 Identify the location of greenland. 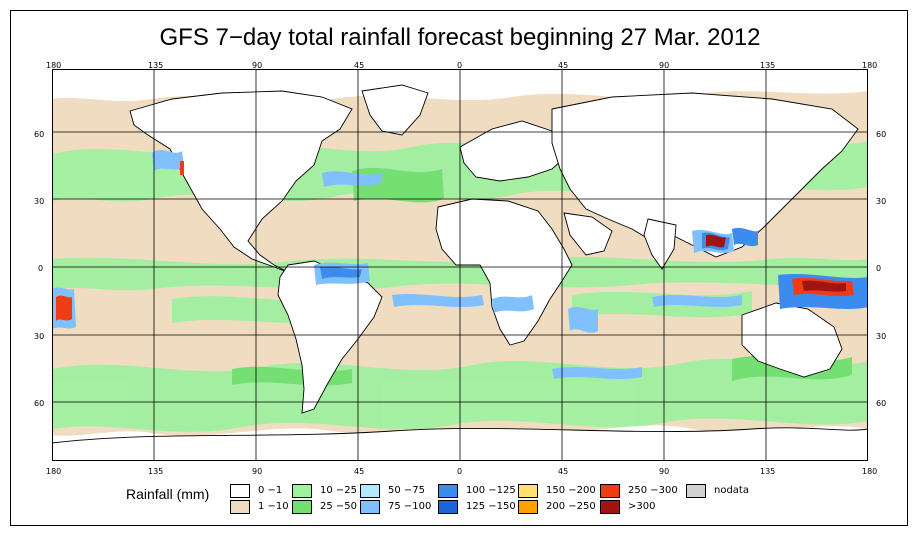
(395, 110).